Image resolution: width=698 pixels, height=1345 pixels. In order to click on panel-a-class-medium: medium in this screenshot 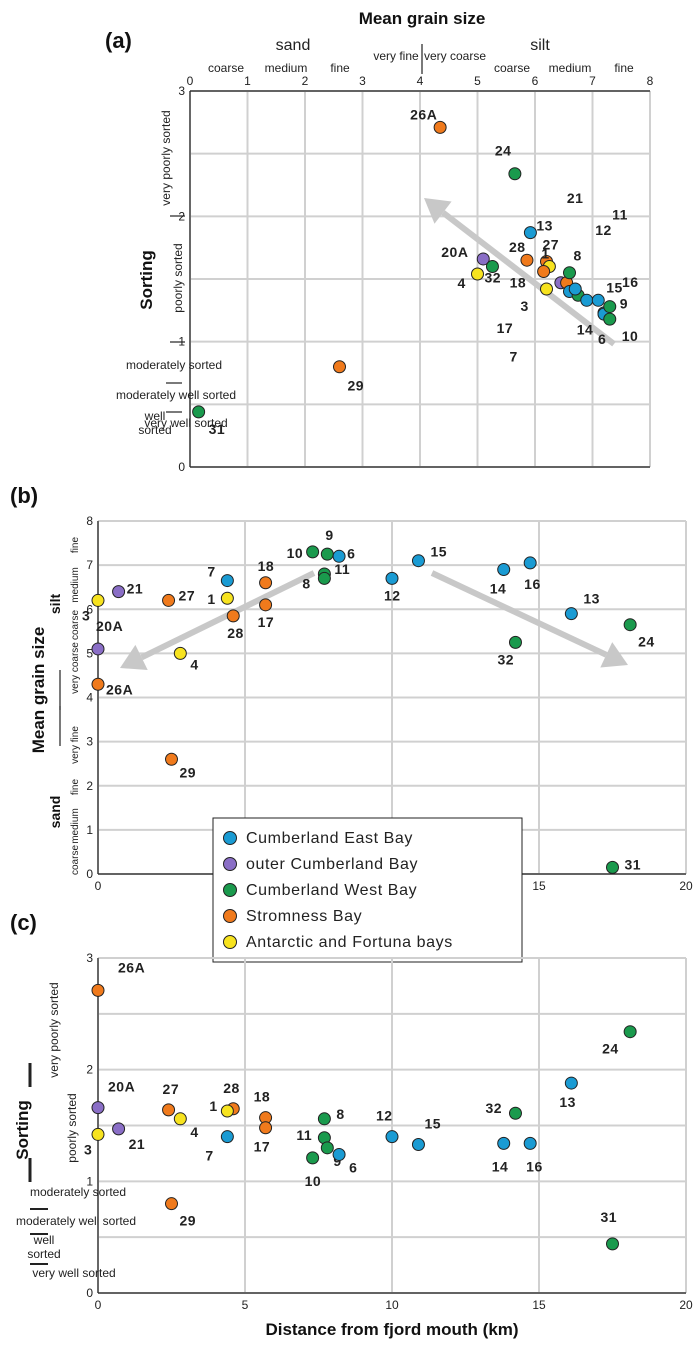, I will do `click(286, 68)`.